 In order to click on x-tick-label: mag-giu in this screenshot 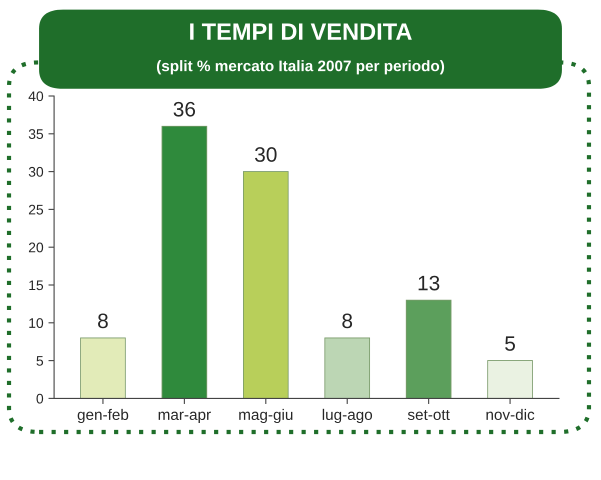, I will do `click(265, 416)`.